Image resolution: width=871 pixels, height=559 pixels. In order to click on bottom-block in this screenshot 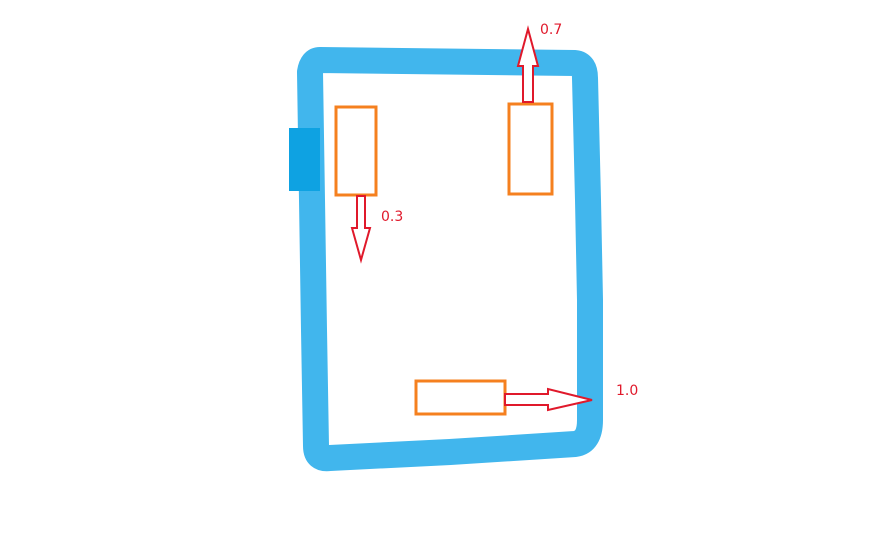, I will do `click(460, 397)`.